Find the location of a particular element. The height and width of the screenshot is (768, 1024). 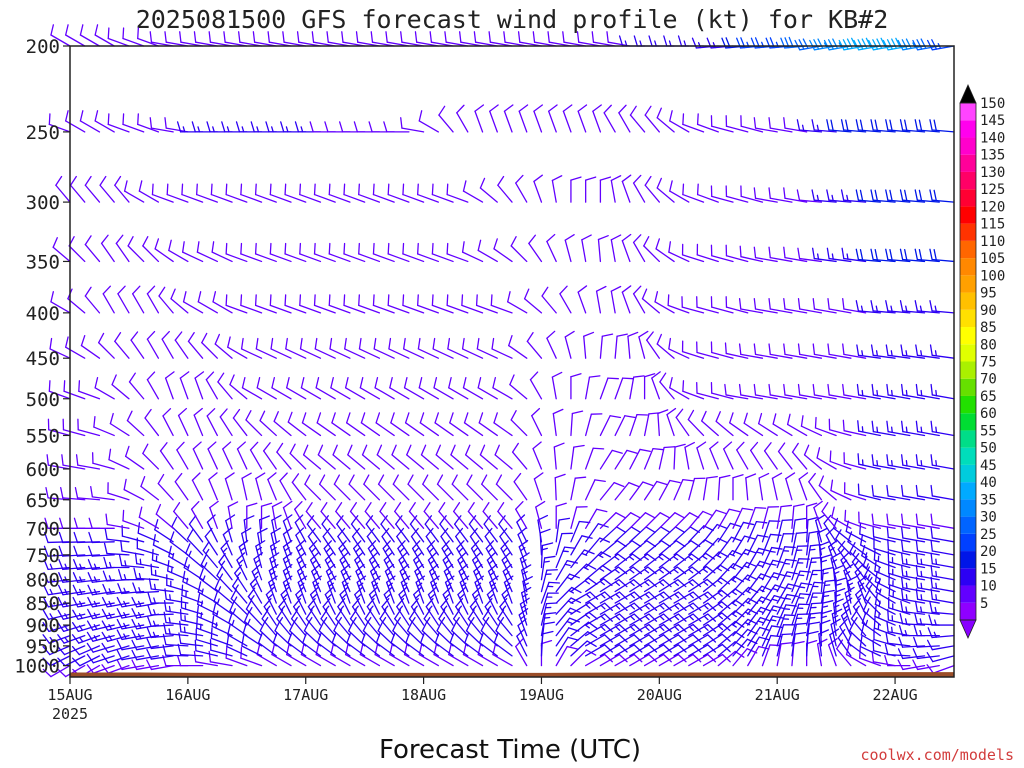

colorbar-swatch is located at coordinates (968, 163).